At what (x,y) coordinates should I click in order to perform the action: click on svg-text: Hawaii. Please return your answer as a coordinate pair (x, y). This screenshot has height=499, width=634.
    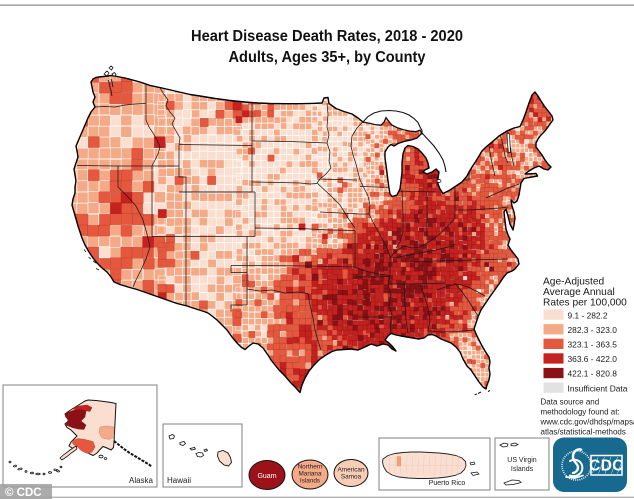
    Looking at the image, I should click on (179, 480).